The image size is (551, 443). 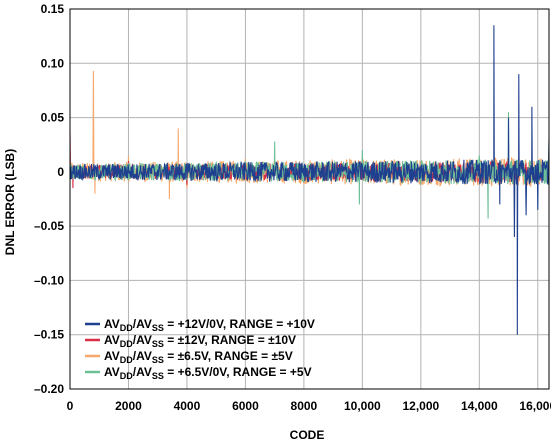 What do you see at coordinates (53, 63) in the screenshot?
I see `y-tick-label: 0.10` at bounding box center [53, 63].